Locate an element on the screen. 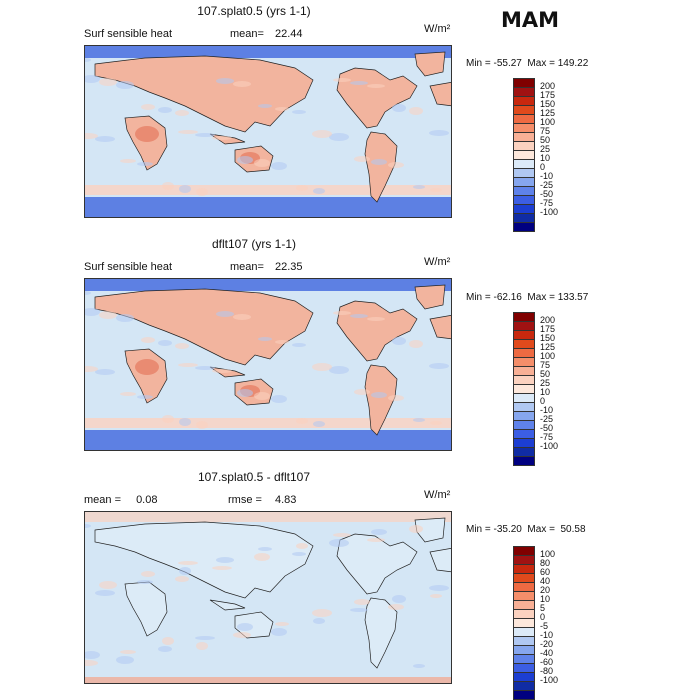 This screenshot has height=700, width=700. sahara-hot-spot is located at coordinates (147, 134).